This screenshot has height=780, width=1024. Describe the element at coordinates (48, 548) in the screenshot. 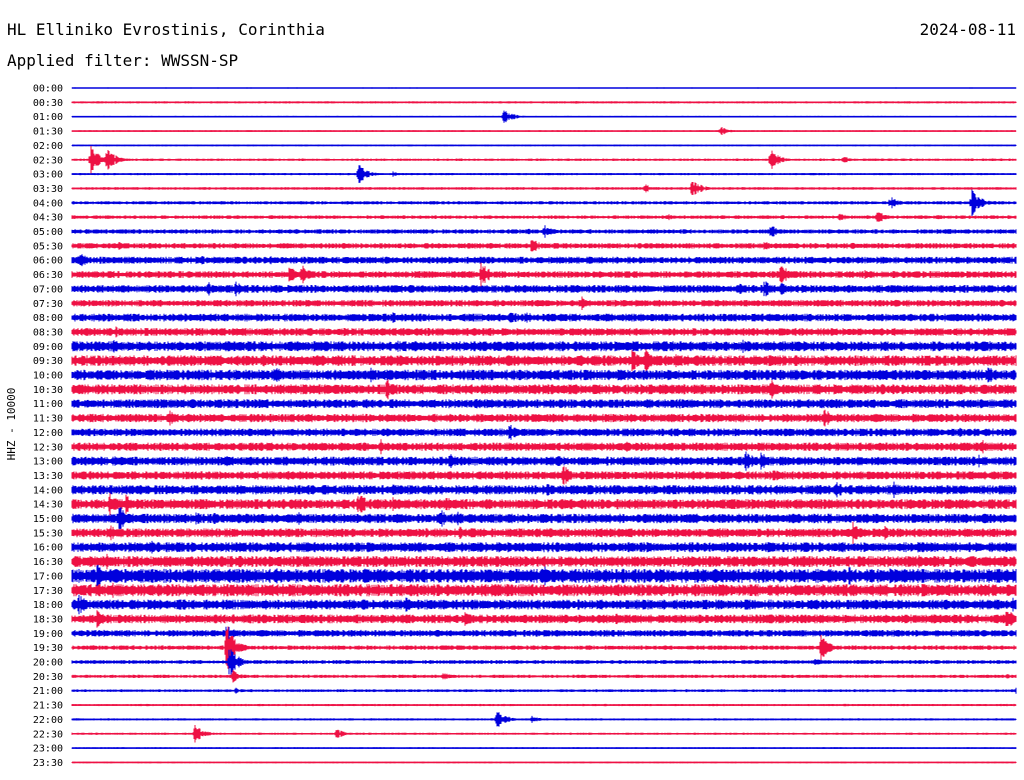

I see `row-label-1600: 16:00` at that location.